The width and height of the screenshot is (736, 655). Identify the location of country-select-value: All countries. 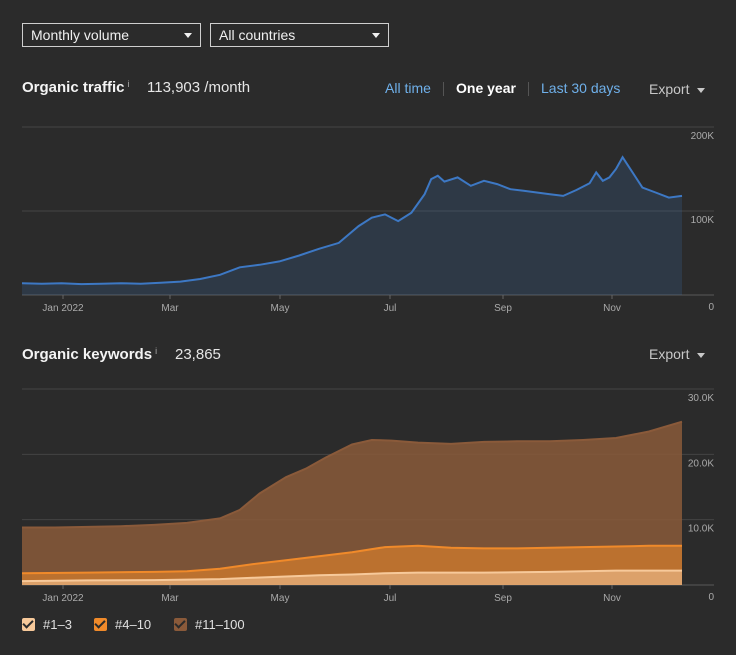
(257, 35).